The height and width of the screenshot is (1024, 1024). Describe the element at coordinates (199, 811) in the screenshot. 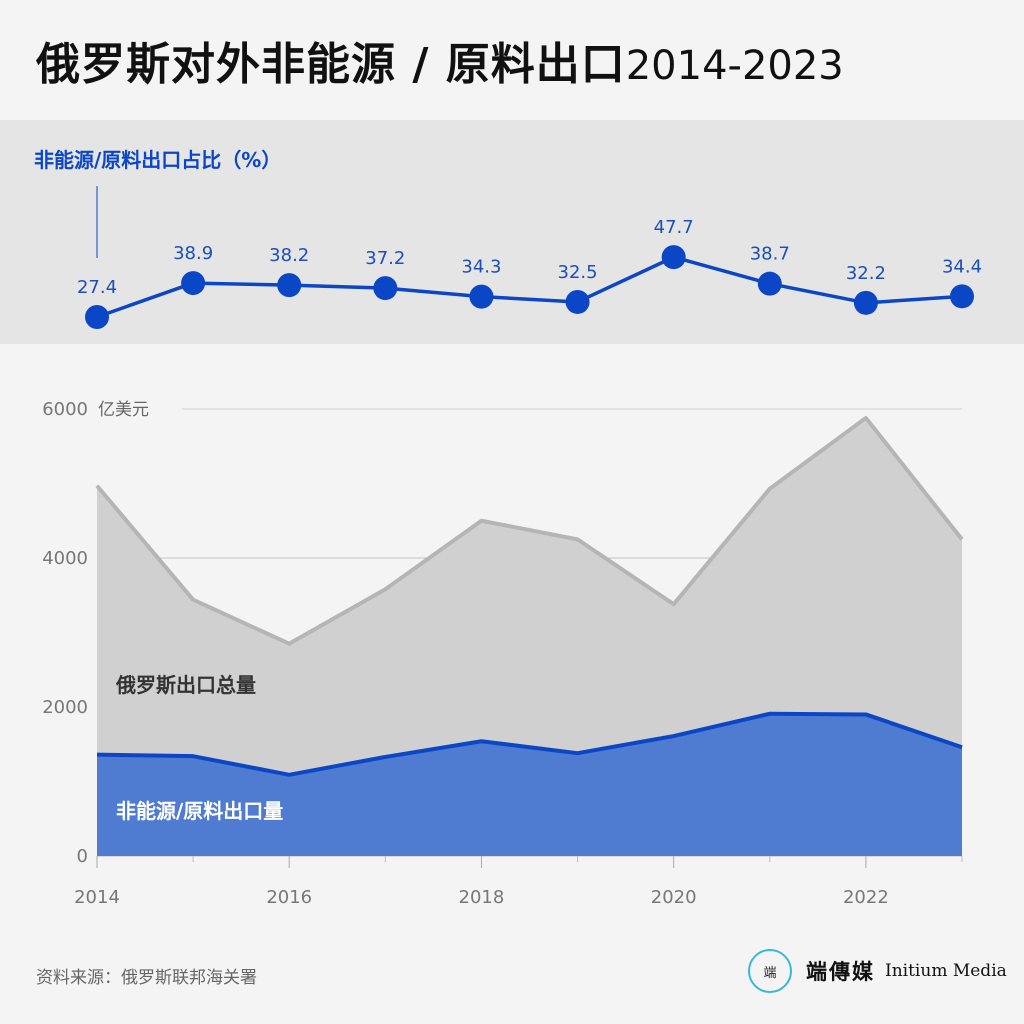

I see `nonenergy-series-label: 非能源/原料出口量` at that location.